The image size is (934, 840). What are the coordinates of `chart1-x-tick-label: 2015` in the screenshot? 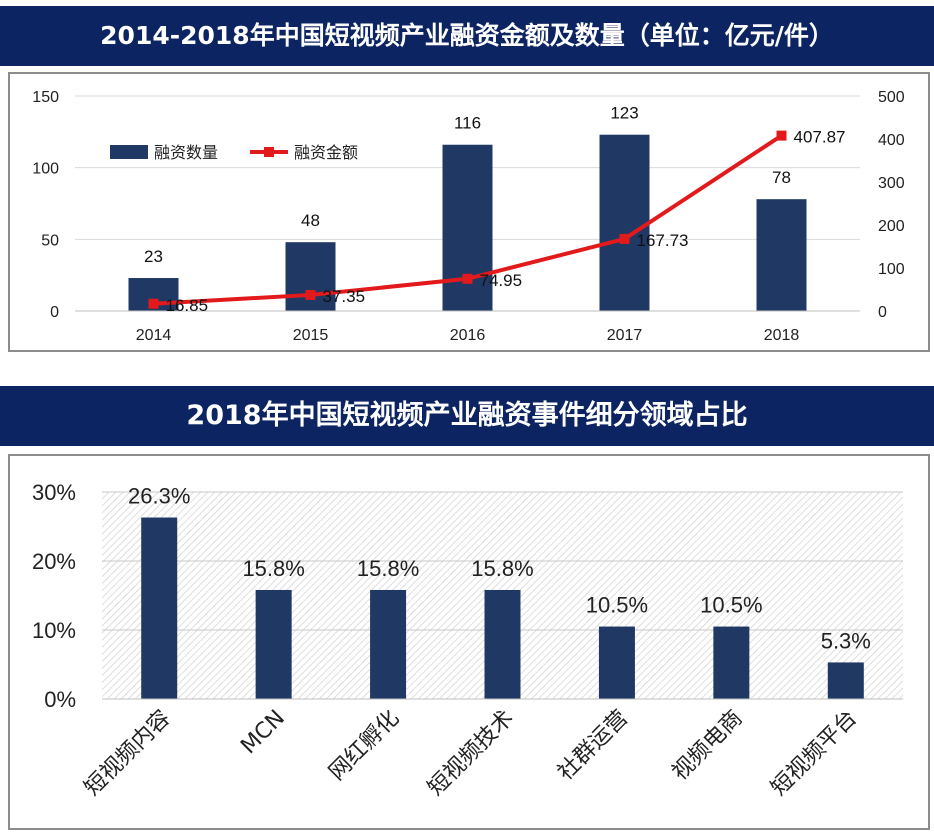 It's located at (311, 335).